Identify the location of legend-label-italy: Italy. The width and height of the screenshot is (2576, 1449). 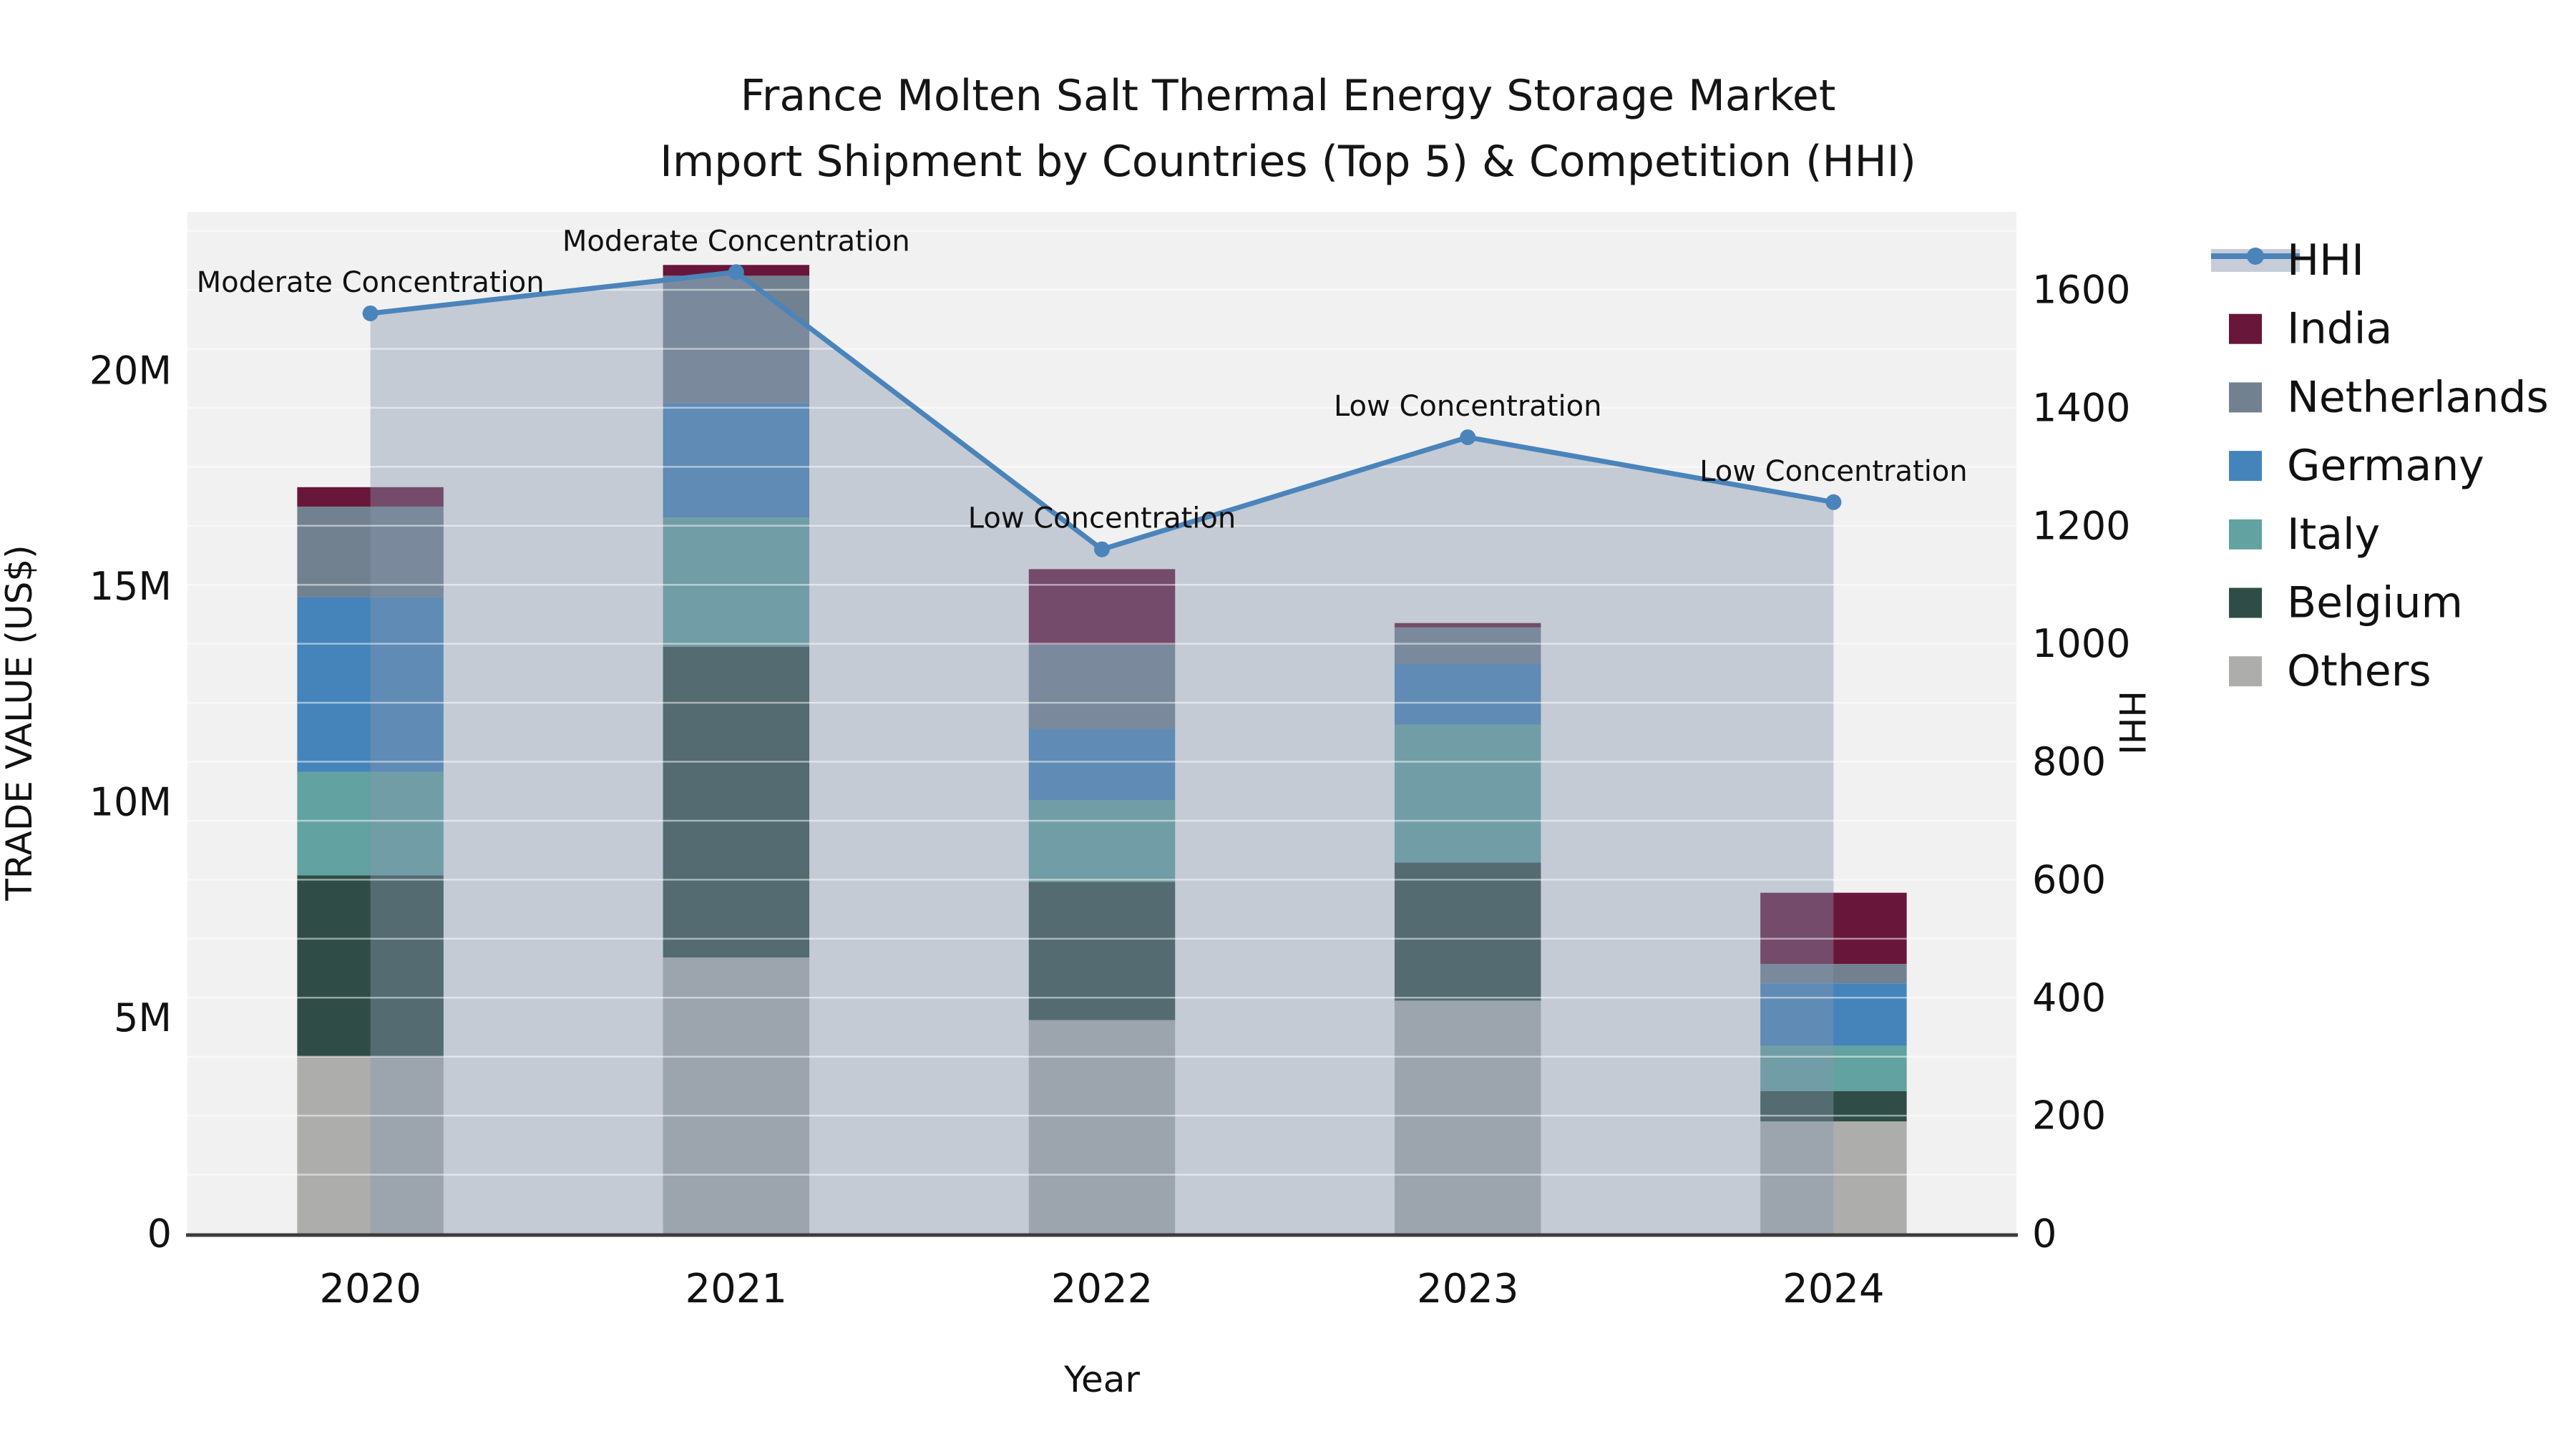
(2333, 534).